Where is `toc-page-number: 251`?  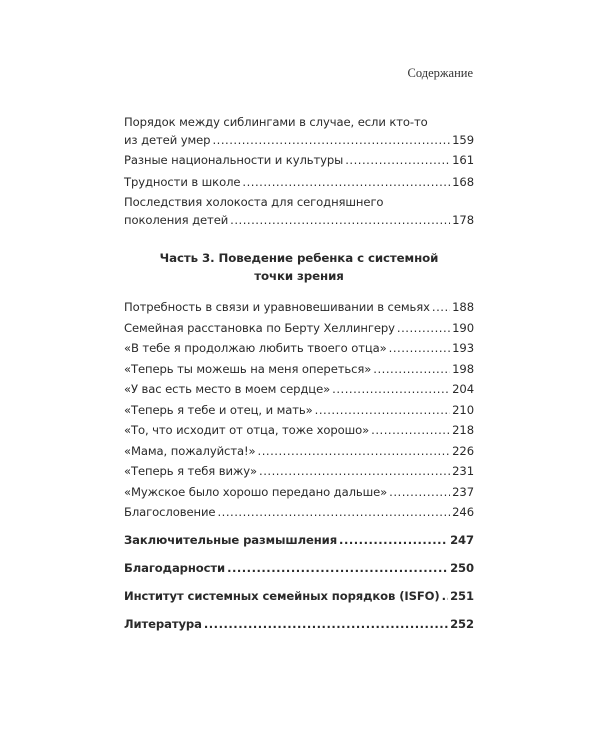
toc-page-number: 251 is located at coordinates (462, 596).